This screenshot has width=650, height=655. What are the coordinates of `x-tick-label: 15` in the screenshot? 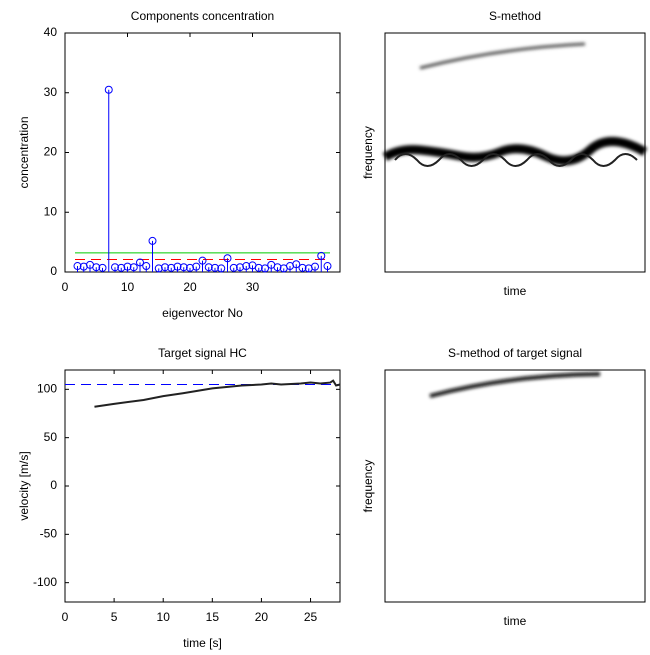 It's located at (213, 617).